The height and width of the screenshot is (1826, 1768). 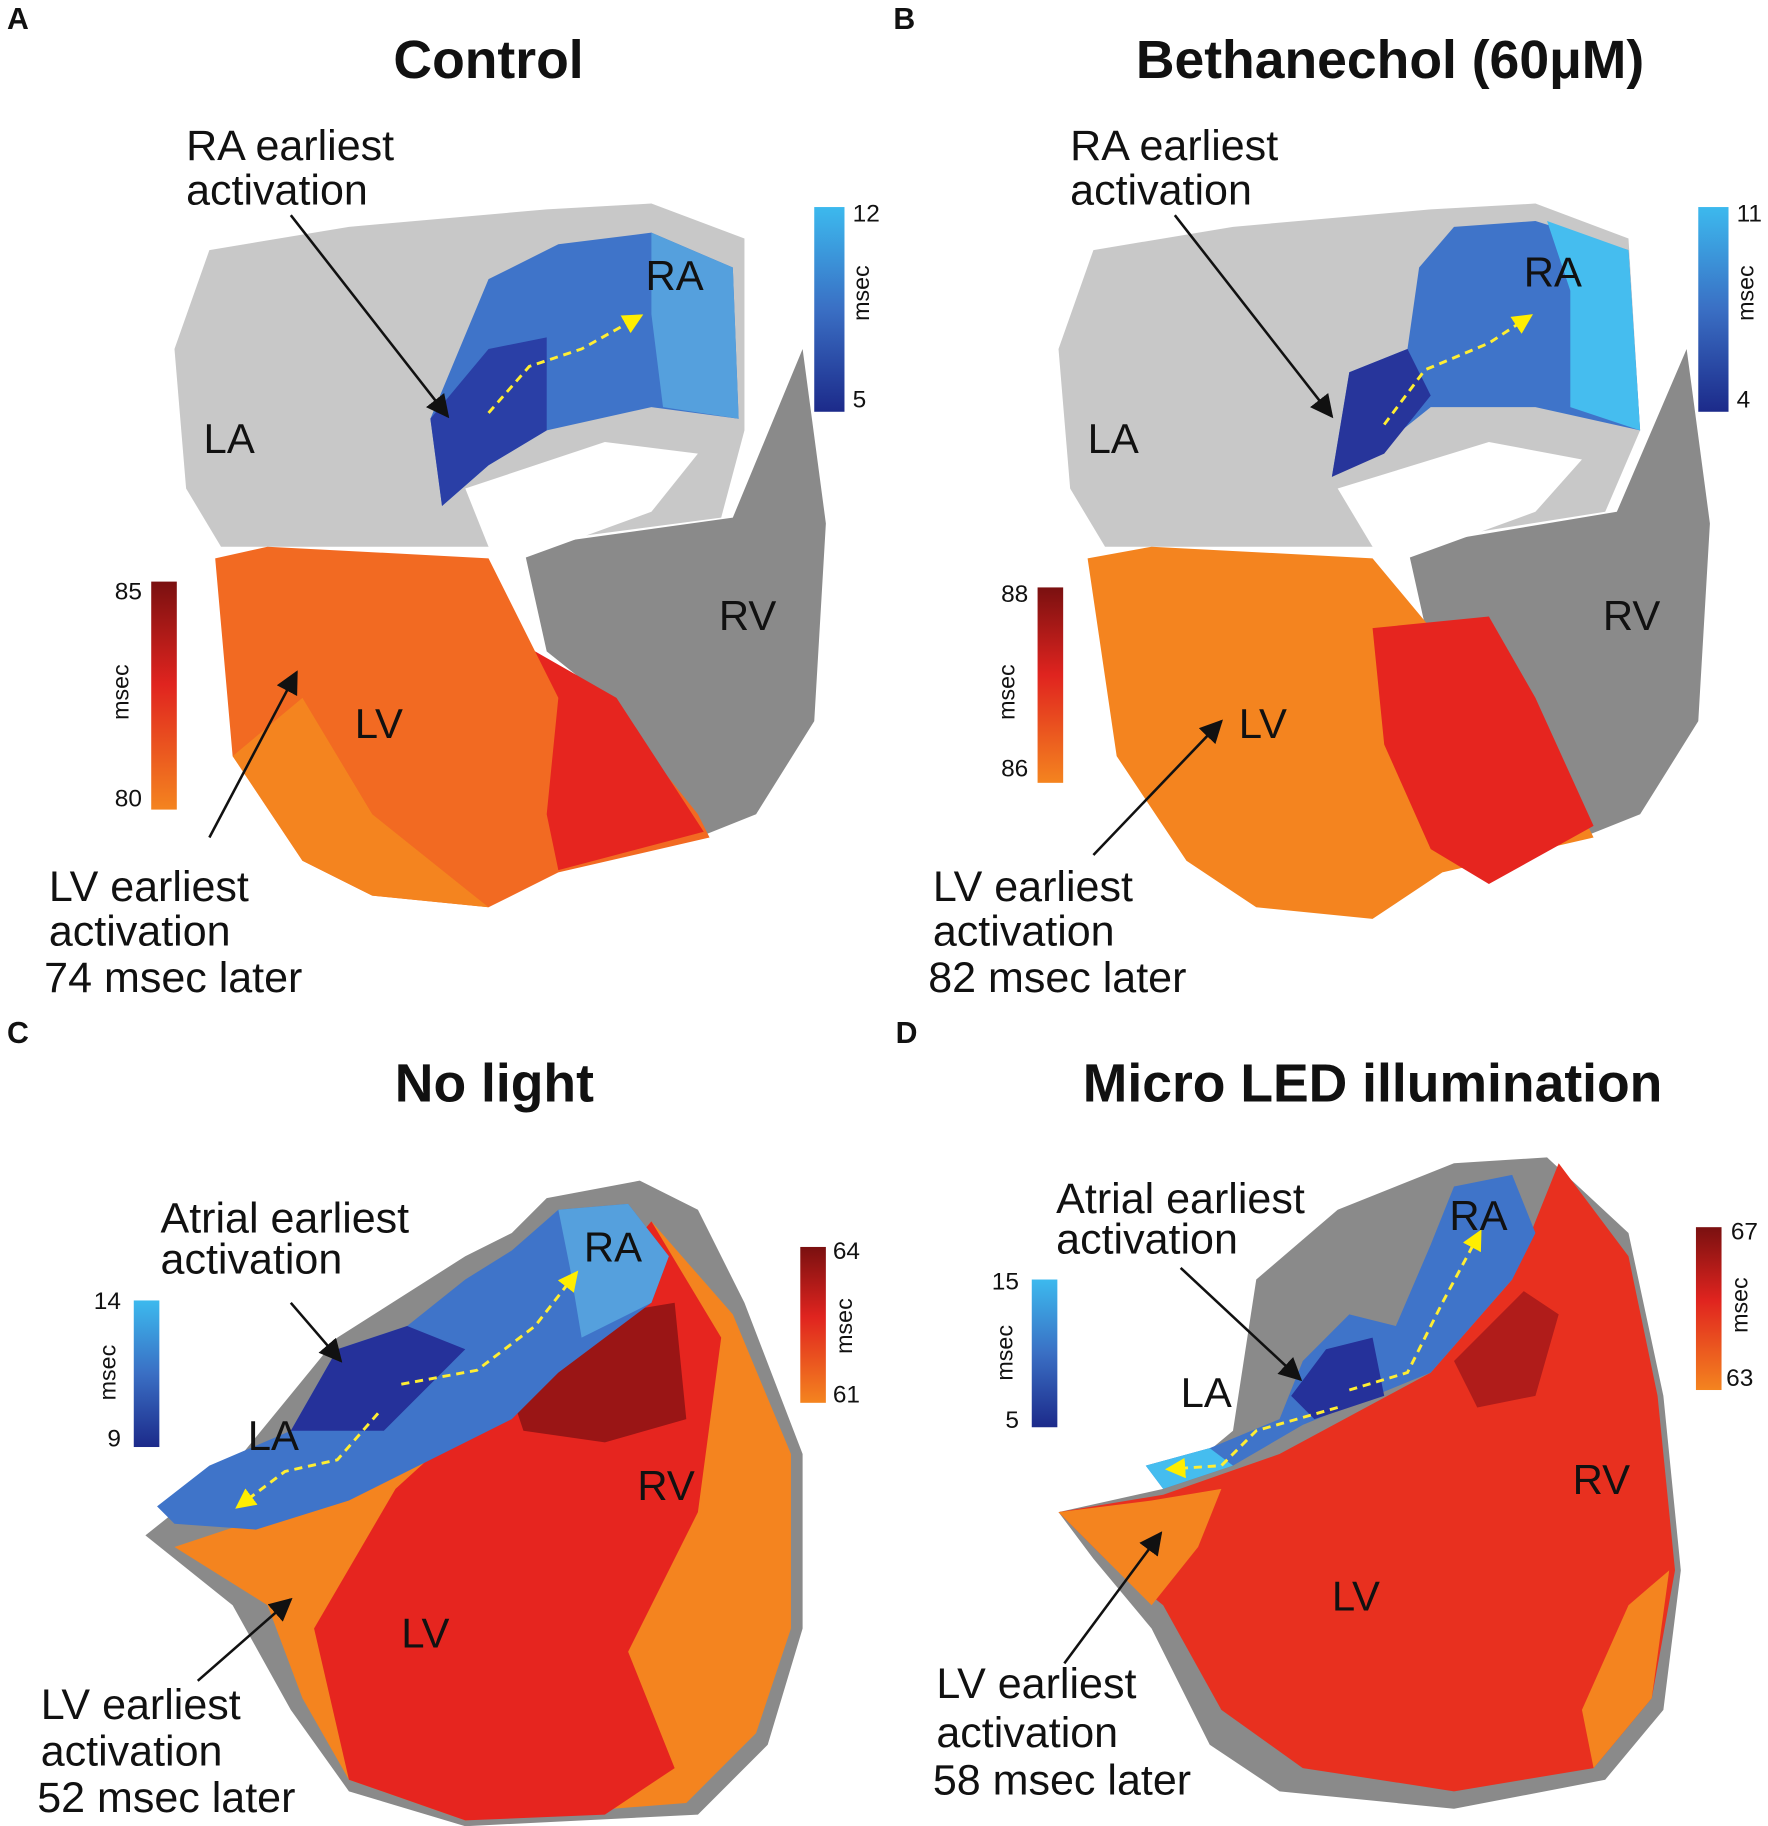 I want to click on colorbar-max: 14, so click(x=107, y=1301).